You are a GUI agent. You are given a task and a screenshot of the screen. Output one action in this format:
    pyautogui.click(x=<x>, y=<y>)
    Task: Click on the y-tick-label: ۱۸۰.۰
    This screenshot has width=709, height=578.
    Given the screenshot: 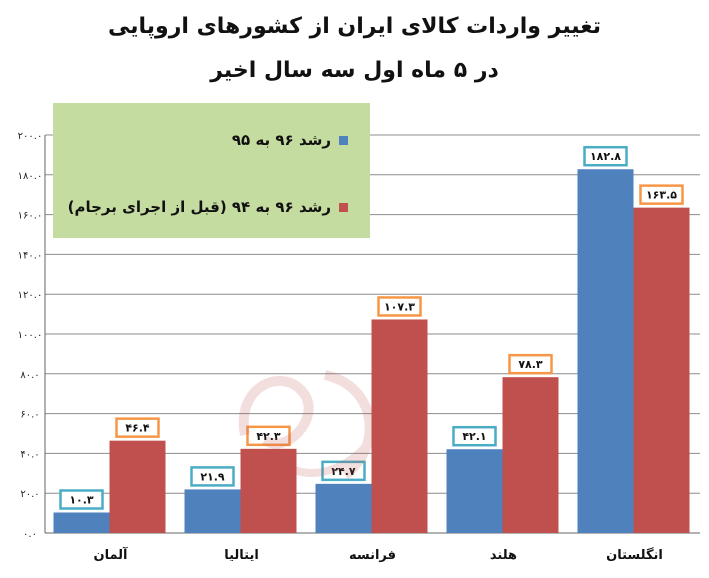 What is the action you would take?
    pyautogui.click(x=30, y=176)
    